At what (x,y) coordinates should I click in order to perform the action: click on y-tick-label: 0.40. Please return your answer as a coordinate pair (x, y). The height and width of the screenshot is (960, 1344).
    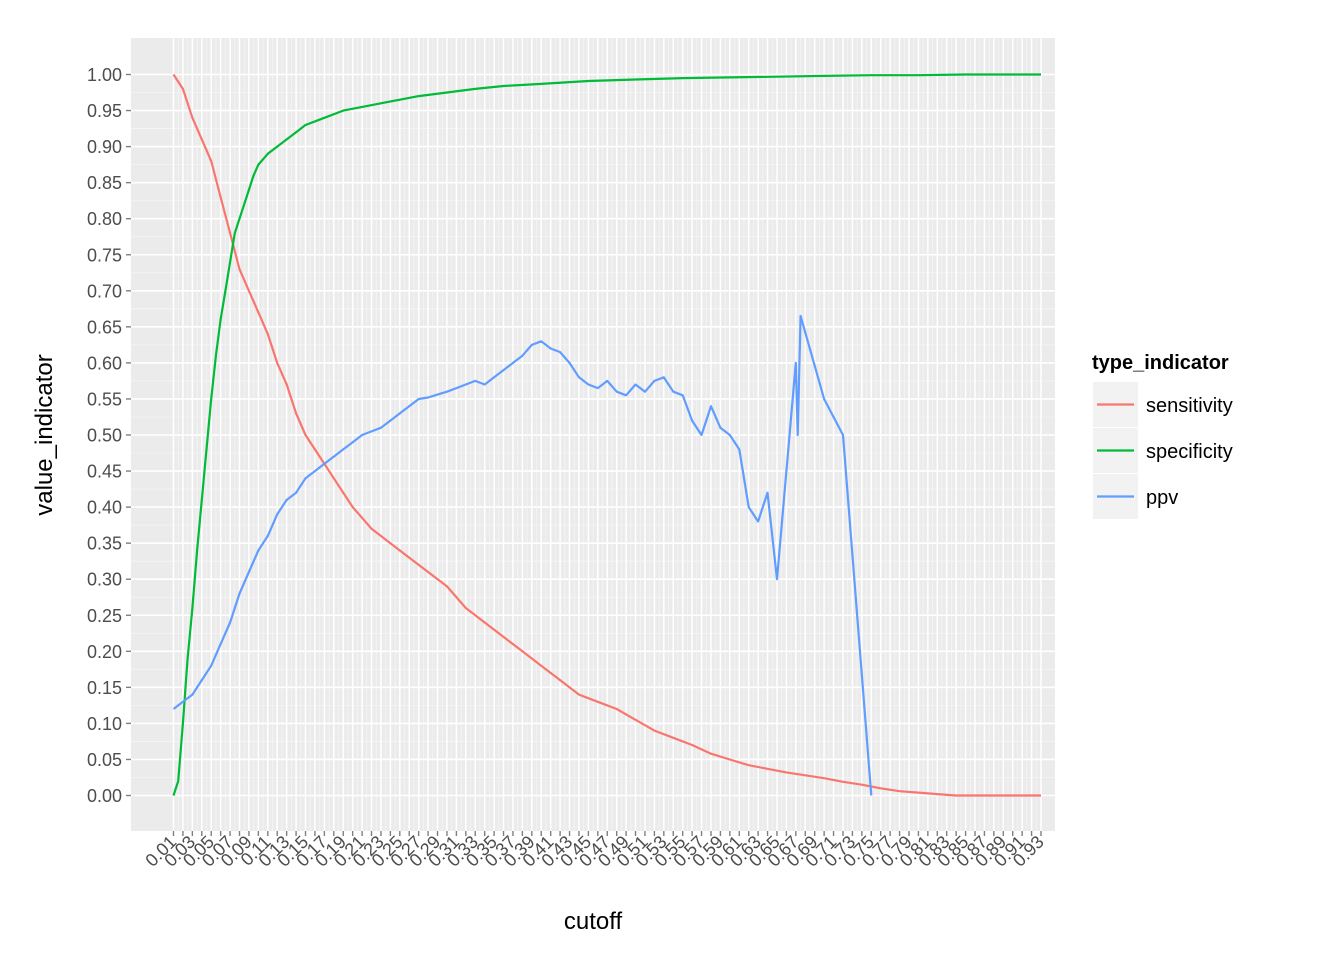
    Looking at the image, I should click on (104, 508).